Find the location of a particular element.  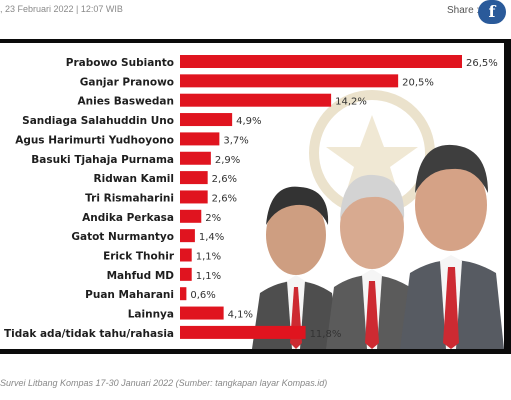

category-label: Puan Maharani is located at coordinates (129, 295).